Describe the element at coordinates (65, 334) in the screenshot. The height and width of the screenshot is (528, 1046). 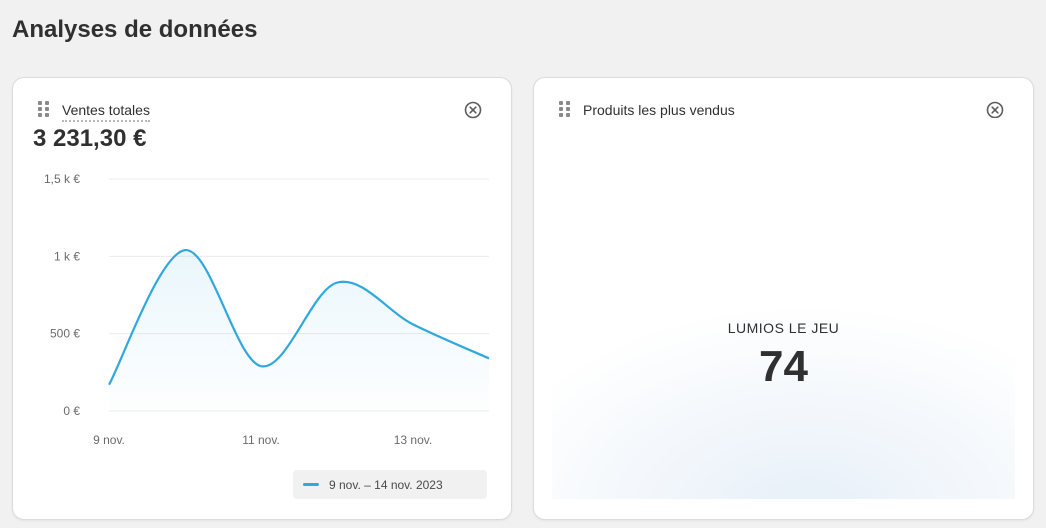
I see `y-tick-label: 500 €` at that location.